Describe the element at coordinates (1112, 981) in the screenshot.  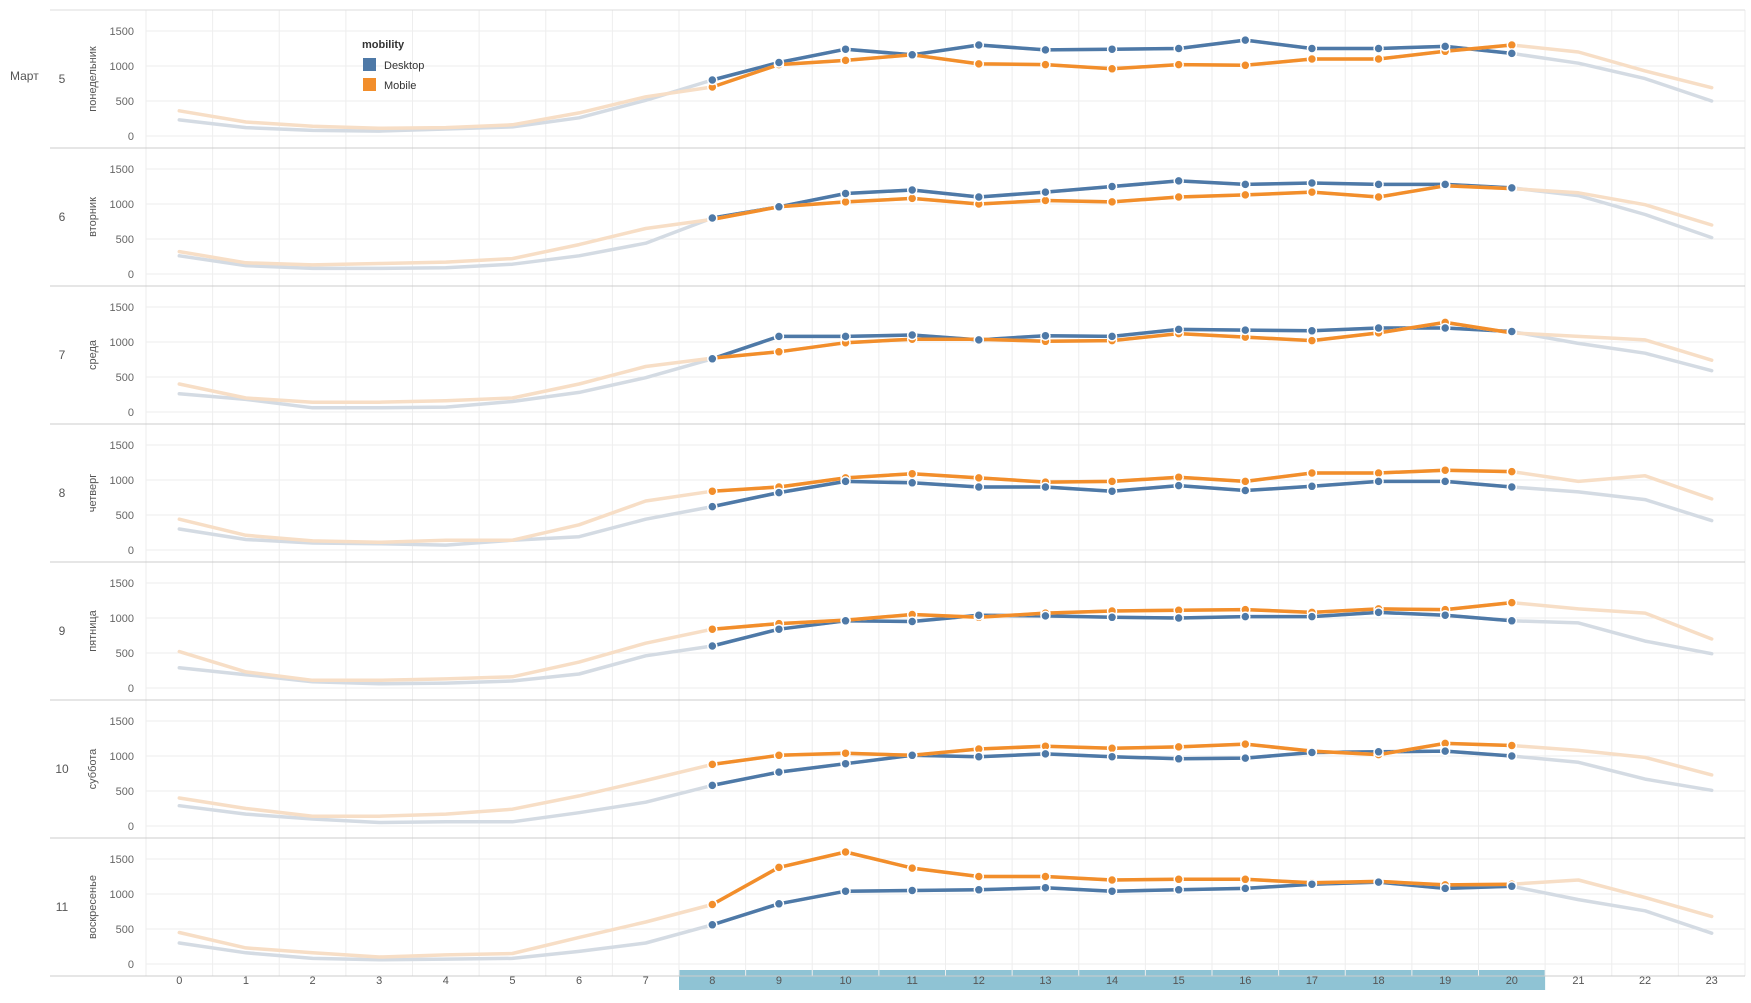
I see `x-tick-label: 14` at that location.